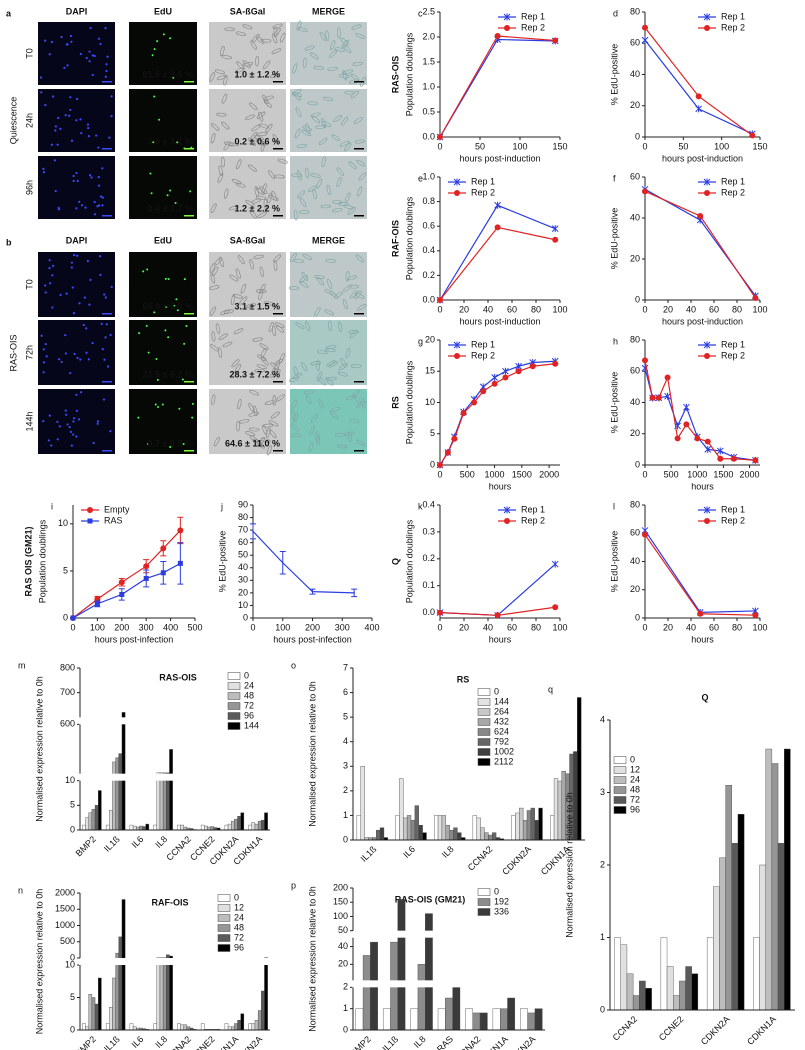  I want to click on legend-label: Rep 1, so click(533, 16).